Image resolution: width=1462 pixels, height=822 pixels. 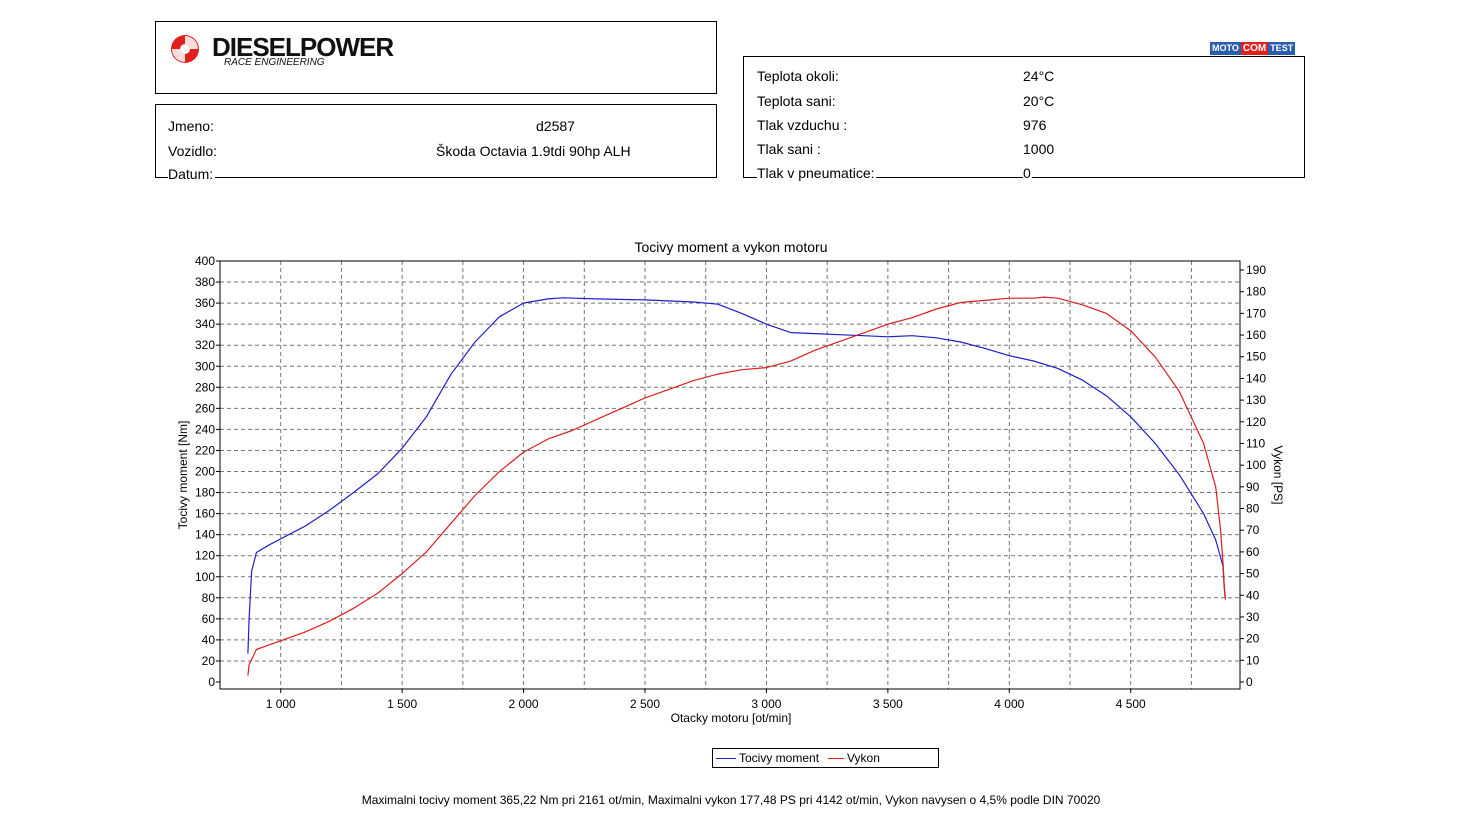 What do you see at coordinates (1253, 617) in the screenshot?
I see `y-right-tick-label: 30` at bounding box center [1253, 617].